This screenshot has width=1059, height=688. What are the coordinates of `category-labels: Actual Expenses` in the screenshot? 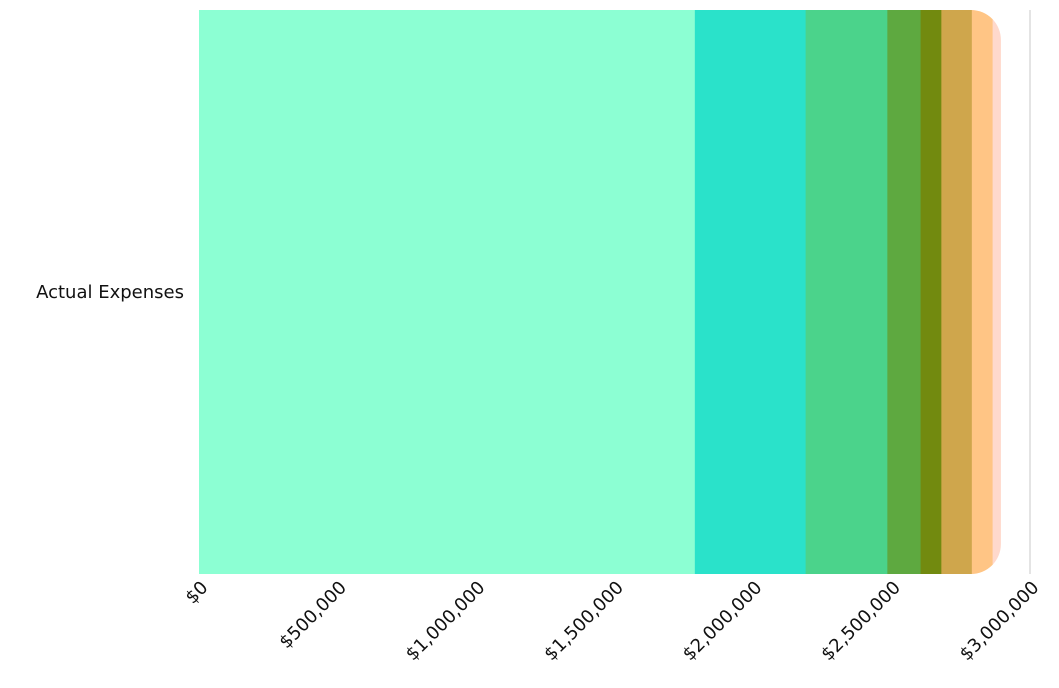 It's located at (110, 292).